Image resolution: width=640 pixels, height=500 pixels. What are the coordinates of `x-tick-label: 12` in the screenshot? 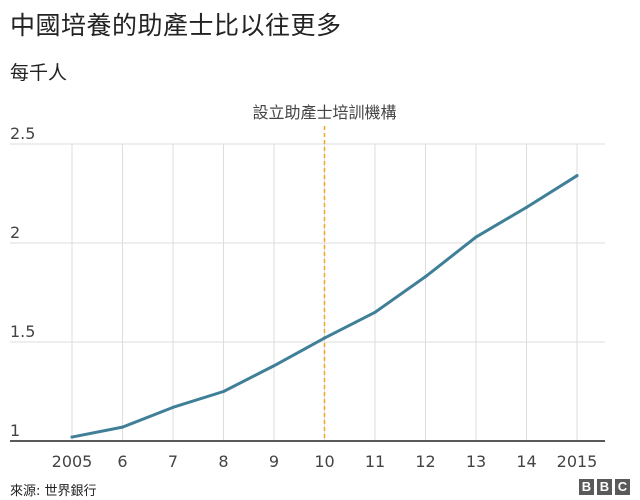 It's located at (425, 461).